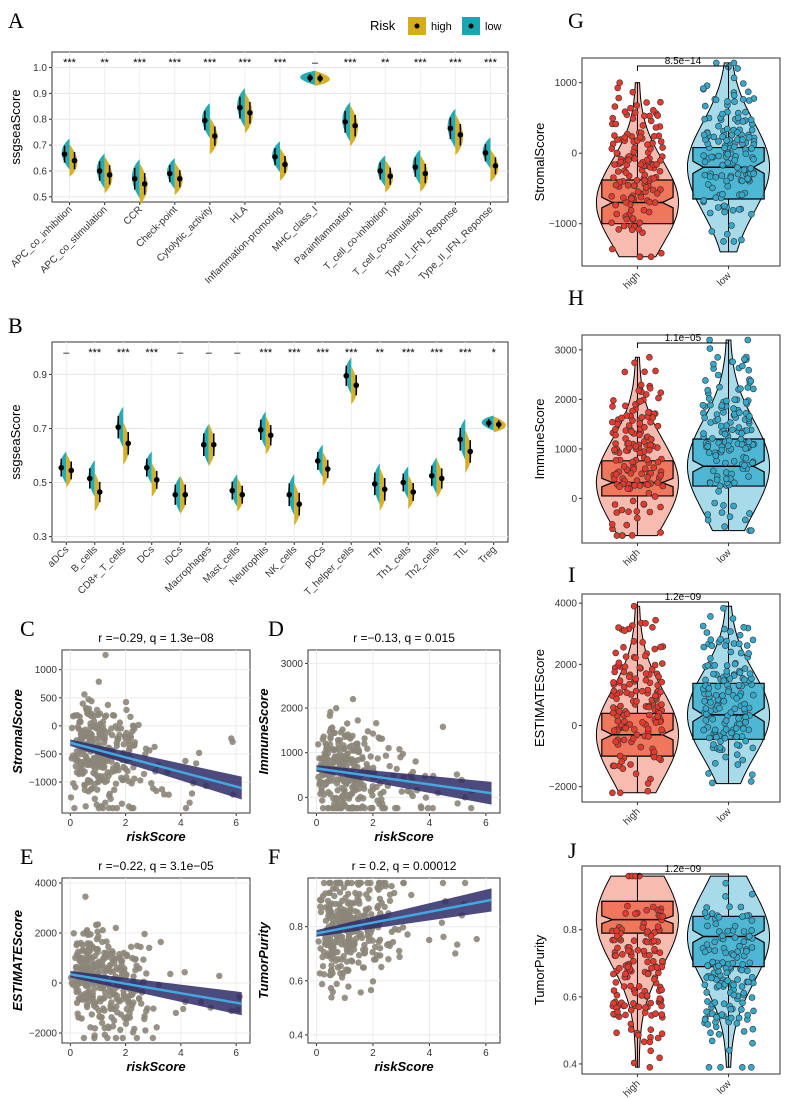 The width and height of the screenshot is (800, 1098). What do you see at coordinates (295, 353) in the screenshot?
I see `significance-label: ***` at bounding box center [295, 353].